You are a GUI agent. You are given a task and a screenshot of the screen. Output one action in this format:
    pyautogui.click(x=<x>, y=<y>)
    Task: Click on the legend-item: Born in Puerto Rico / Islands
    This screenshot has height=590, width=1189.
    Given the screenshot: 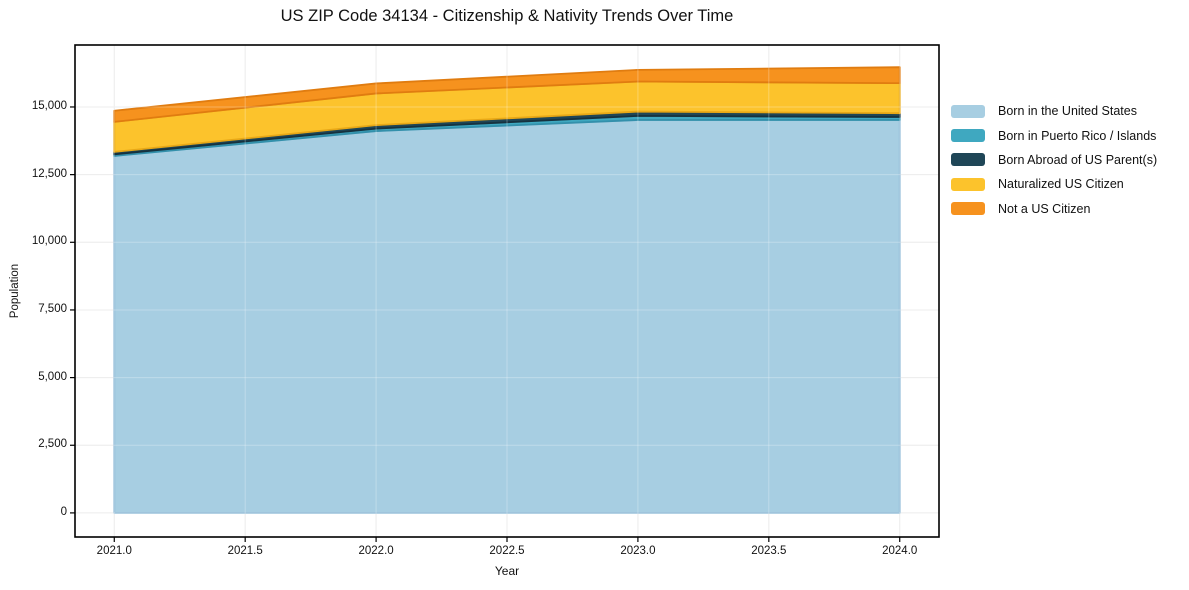 What is the action you would take?
    pyautogui.click(x=1054, y=135)
    